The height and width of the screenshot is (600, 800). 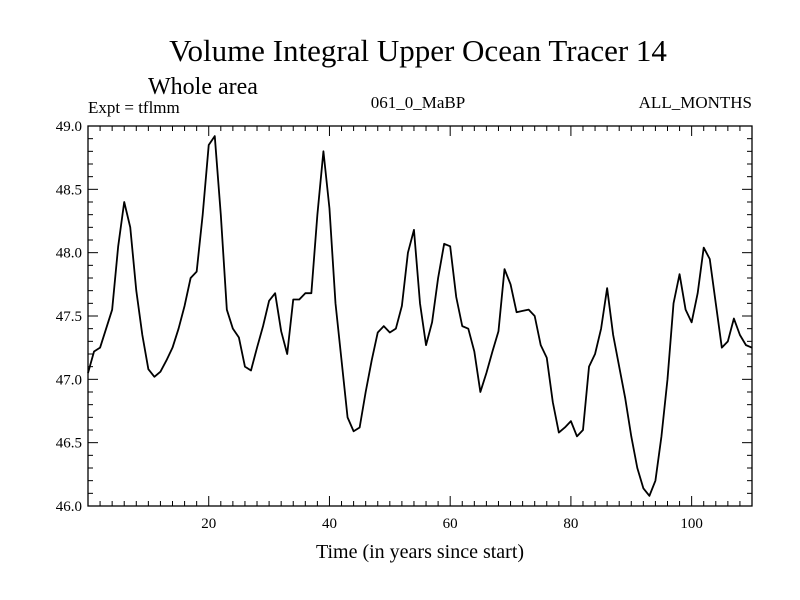 What do you see at coordinates (134, 107) in the screenshot?
I see `experiment-label: Expt = tflmm` at bounding box center [134, 107].